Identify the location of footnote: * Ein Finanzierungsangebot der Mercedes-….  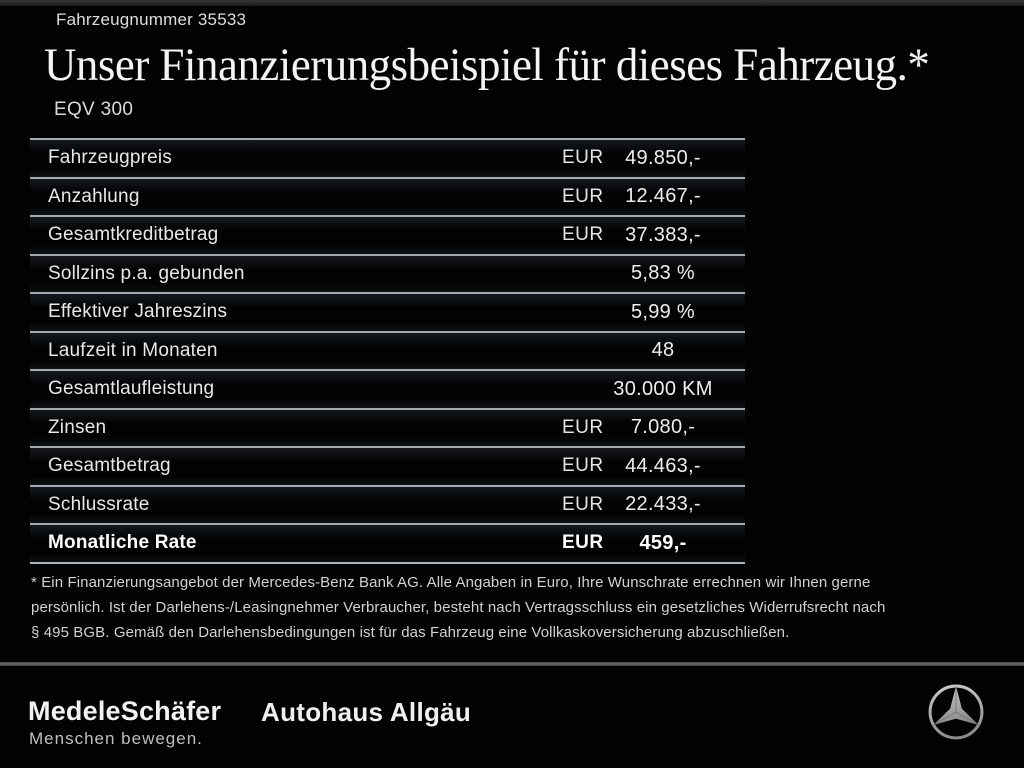
(518, 607).